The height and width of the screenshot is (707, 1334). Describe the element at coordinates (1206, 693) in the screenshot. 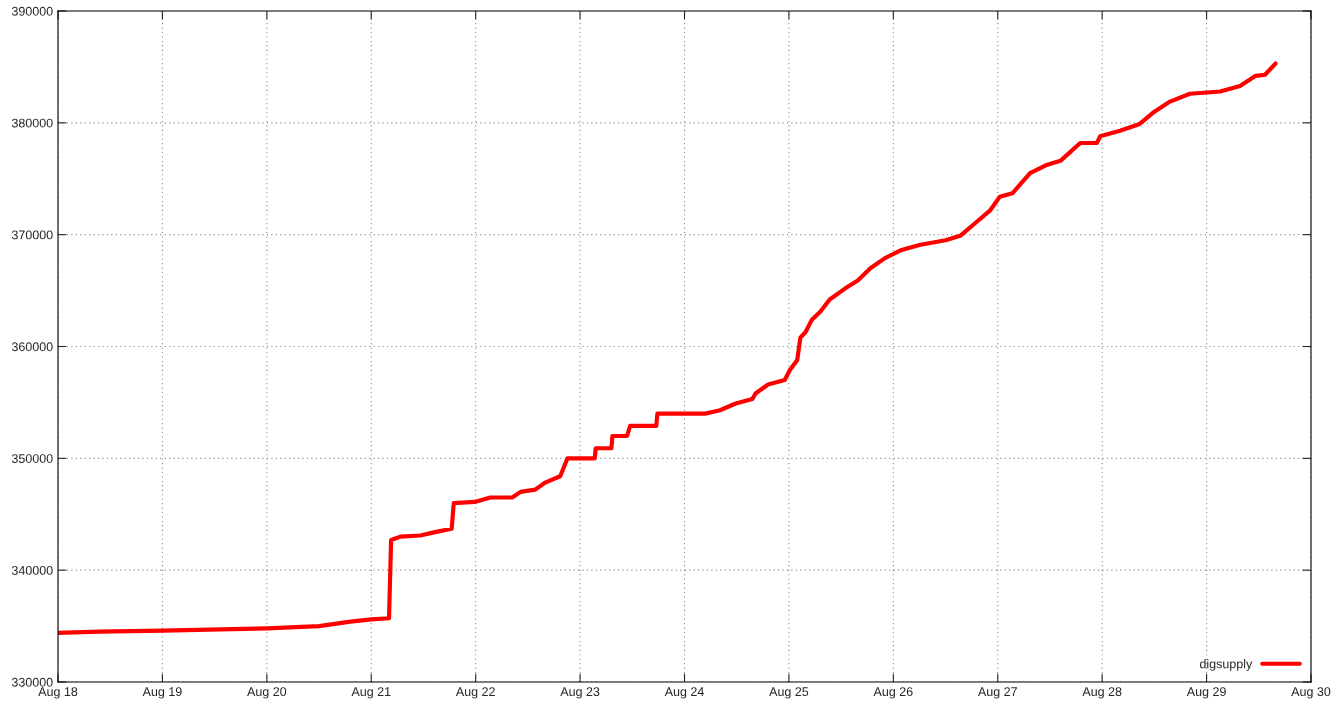

I see `x-tick-label: Aug 29` at that location.